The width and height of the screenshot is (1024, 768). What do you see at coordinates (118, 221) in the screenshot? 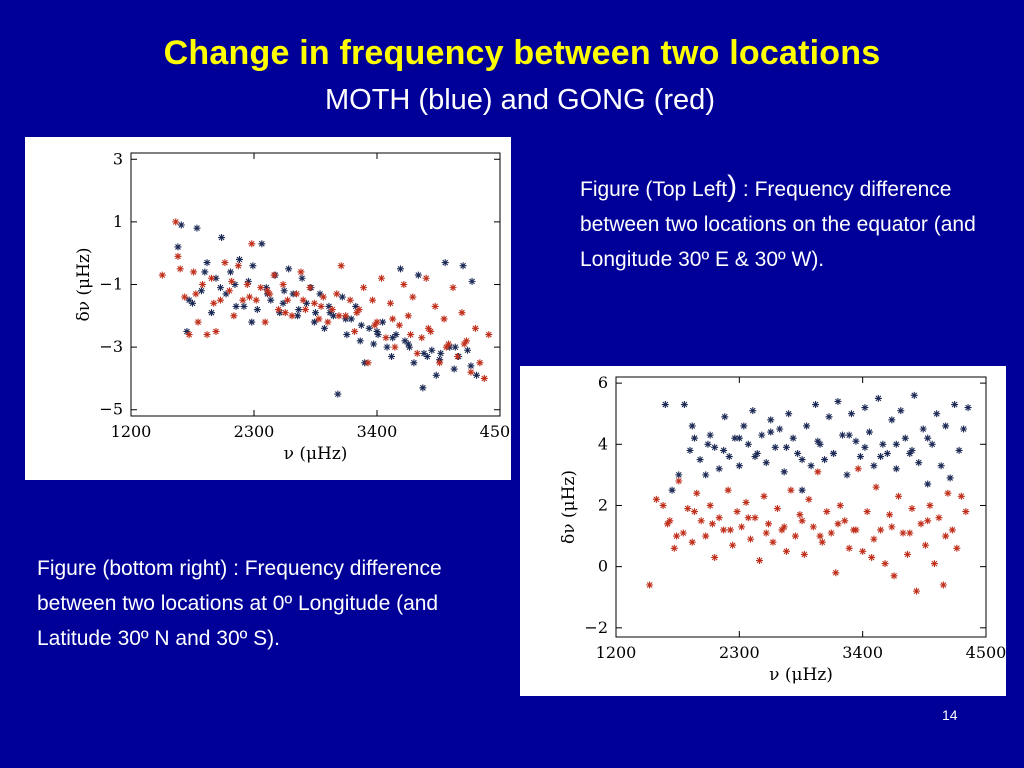
I see `y-tick-label: 1` at bounding box center [118, 221].